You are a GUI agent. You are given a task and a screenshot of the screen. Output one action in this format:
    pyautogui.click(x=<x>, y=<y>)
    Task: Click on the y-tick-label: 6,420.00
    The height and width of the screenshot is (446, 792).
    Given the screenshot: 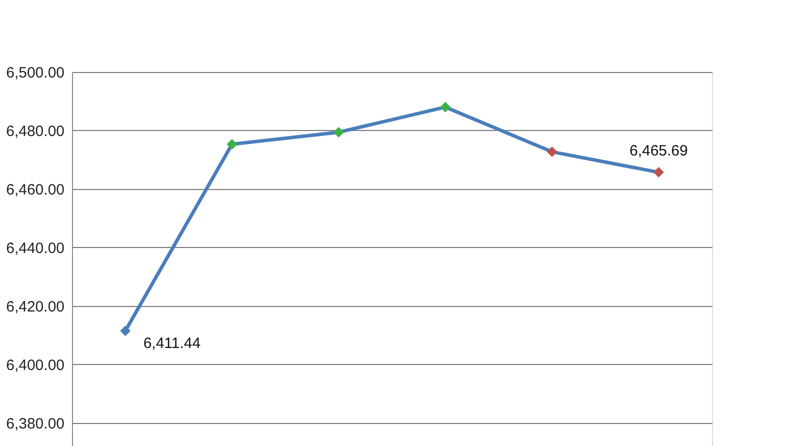 What is the action you would take?
    pyautogui.click(x=35, y=307)
    